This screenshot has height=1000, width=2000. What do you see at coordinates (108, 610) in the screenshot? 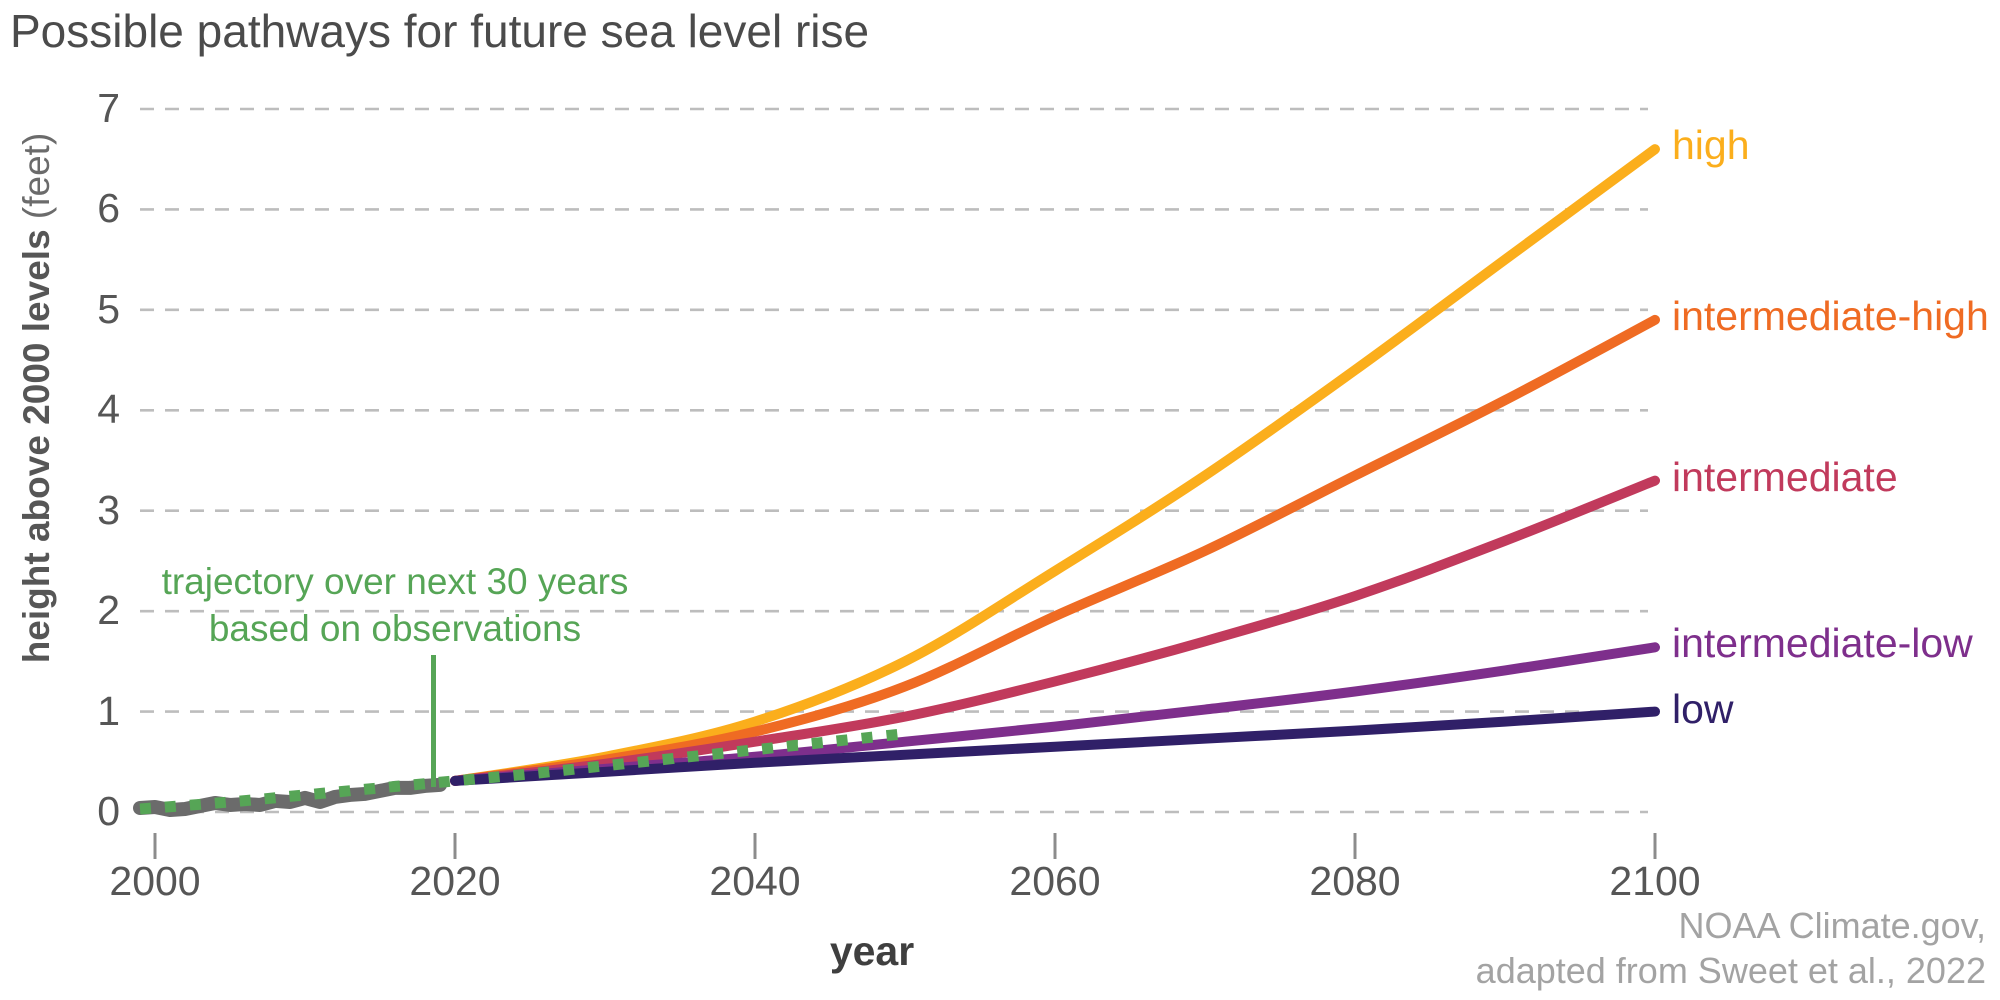
I see `y-tick-label: 2` at bounding box center [108, 610].